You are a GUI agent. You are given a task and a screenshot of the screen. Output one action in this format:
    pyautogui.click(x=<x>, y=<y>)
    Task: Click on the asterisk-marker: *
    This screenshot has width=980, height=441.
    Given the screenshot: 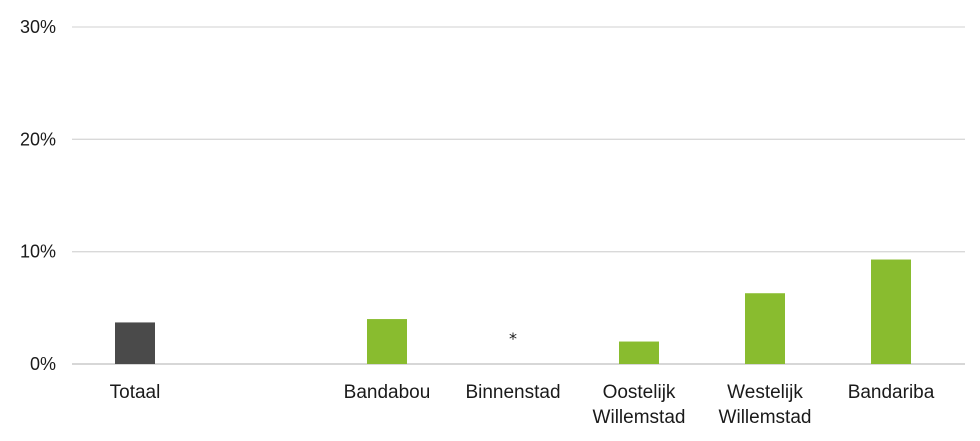 What is the action you would take?
    pyautogui.click(x=513, y=338)
    